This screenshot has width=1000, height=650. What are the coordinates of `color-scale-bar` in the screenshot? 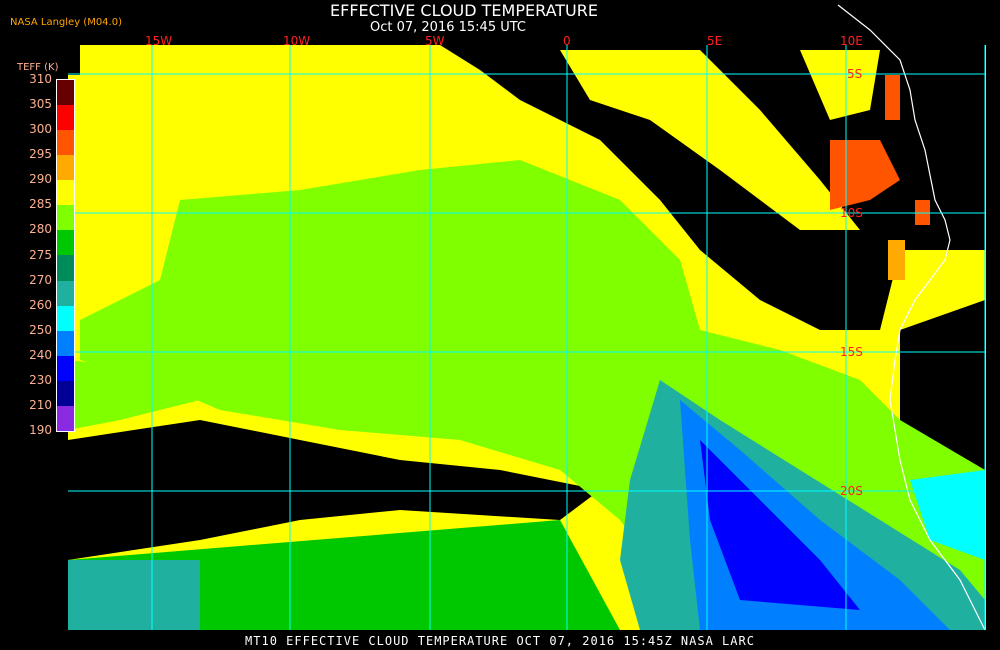 It's located at (65, 255).